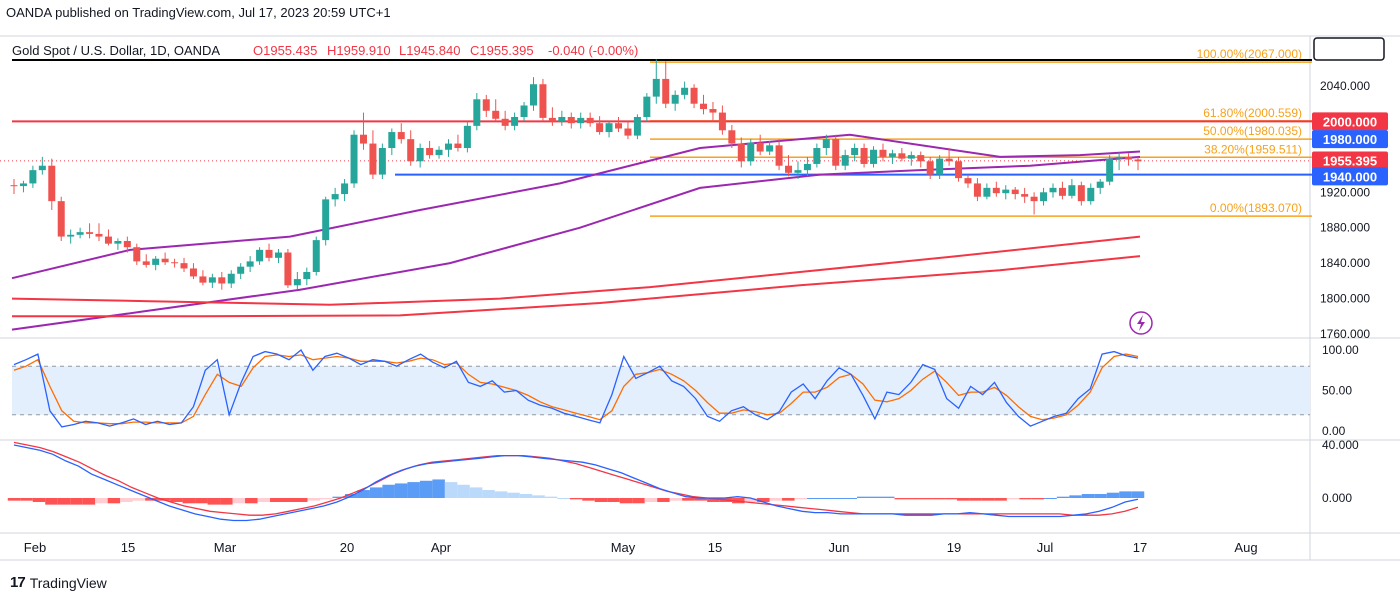  Describe the element at coordinates (1141, 323) in the screenshot. I see `flash-icon` at that location.